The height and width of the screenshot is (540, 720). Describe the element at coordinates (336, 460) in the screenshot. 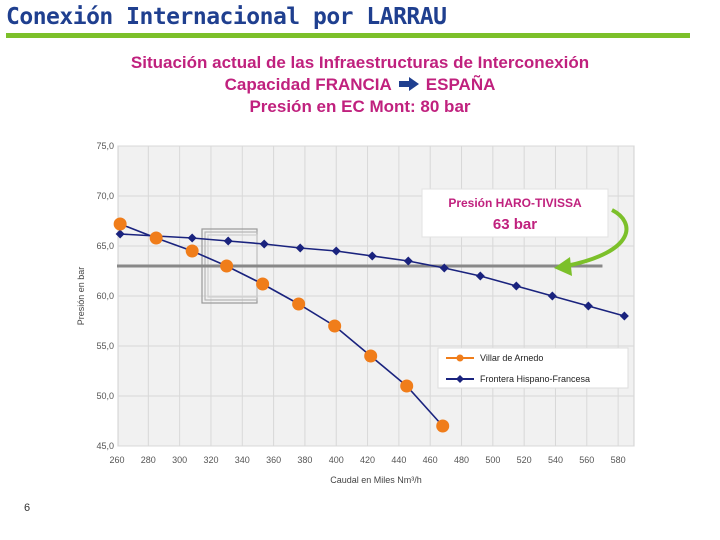

I see `x-tick-label: 400` at that location.